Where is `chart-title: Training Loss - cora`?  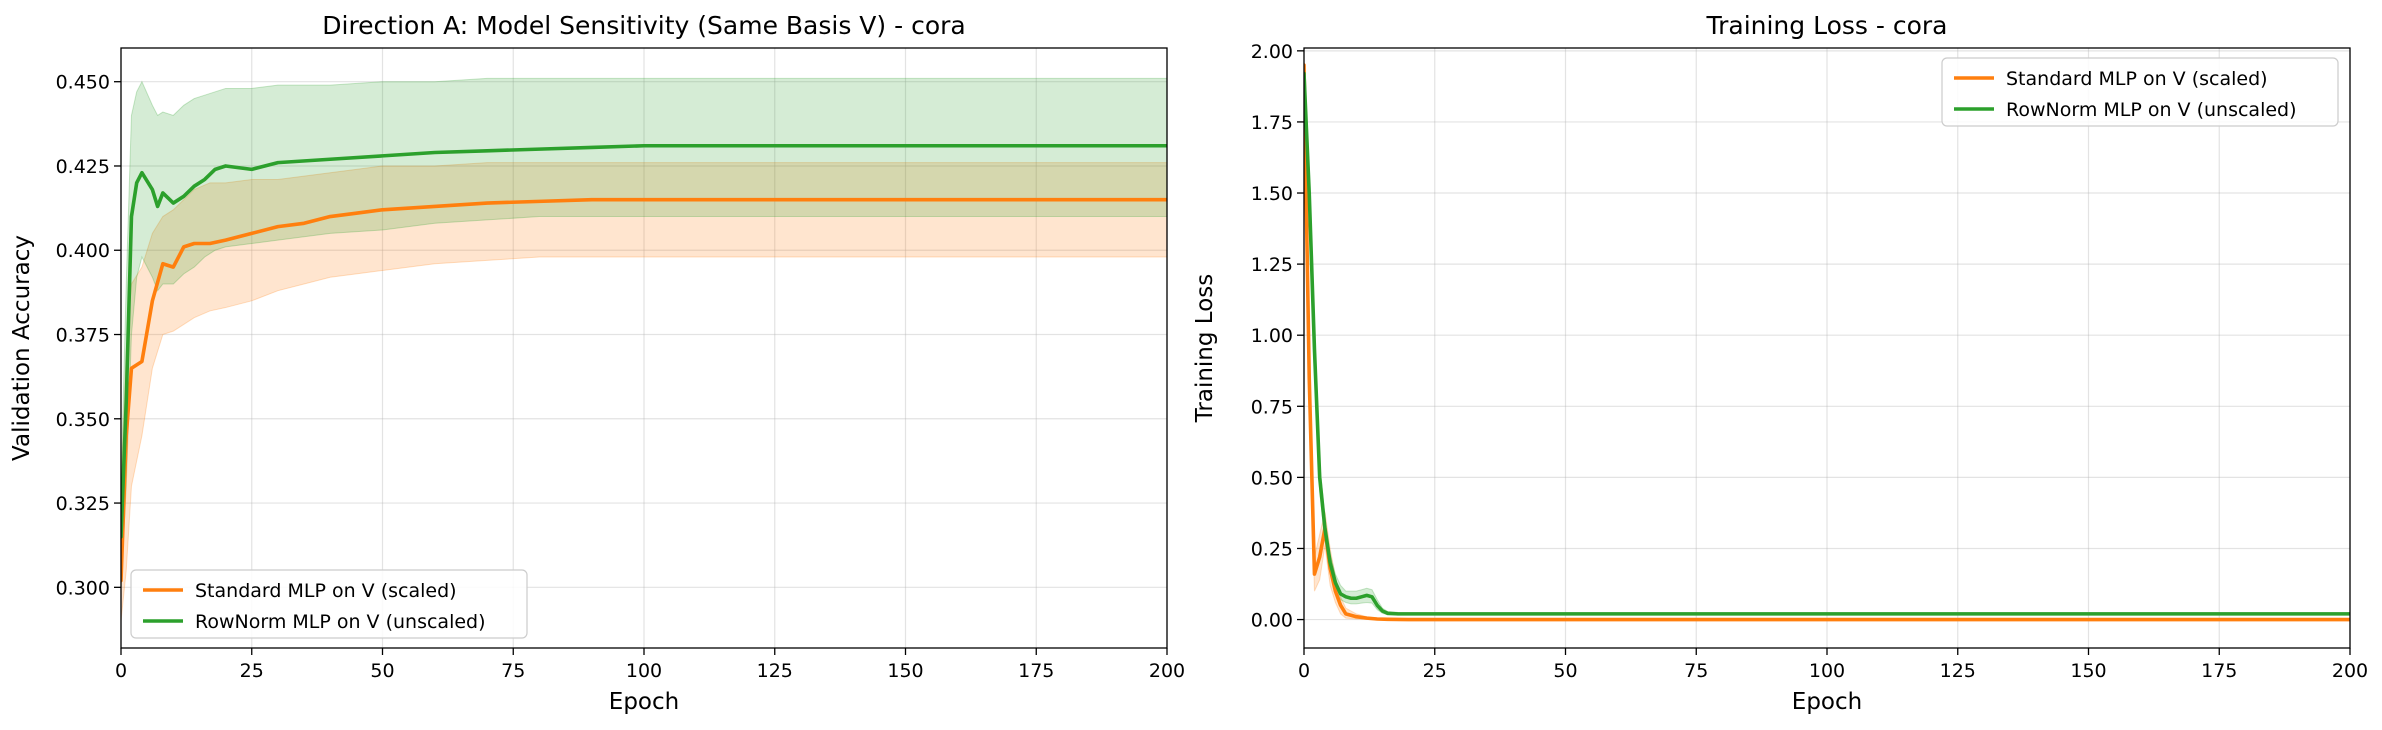
chart-title: Training Loss - cora is located at coordinates (1827, 25).